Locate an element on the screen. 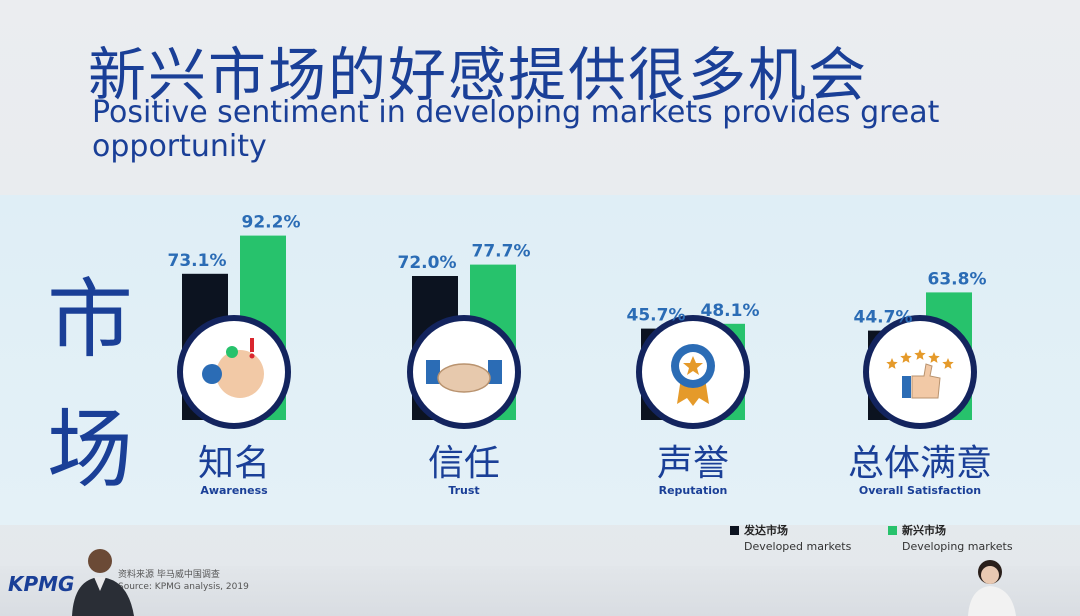  market-vertical-label: 市 场 is located at coordinates (90, 385).